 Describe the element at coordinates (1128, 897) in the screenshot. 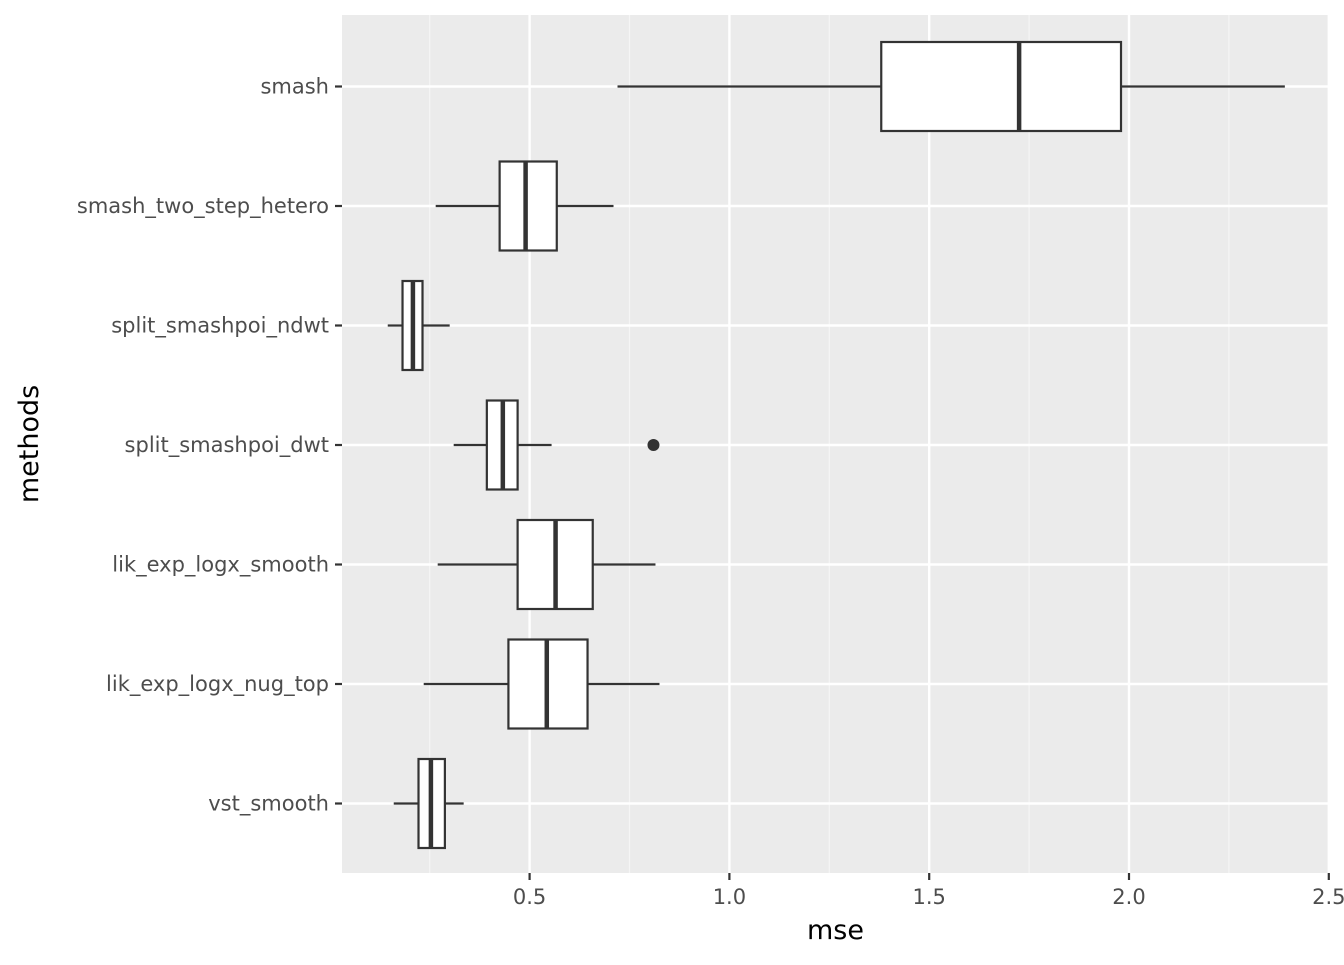

I see `x-tick-label: 2.0` at that location.